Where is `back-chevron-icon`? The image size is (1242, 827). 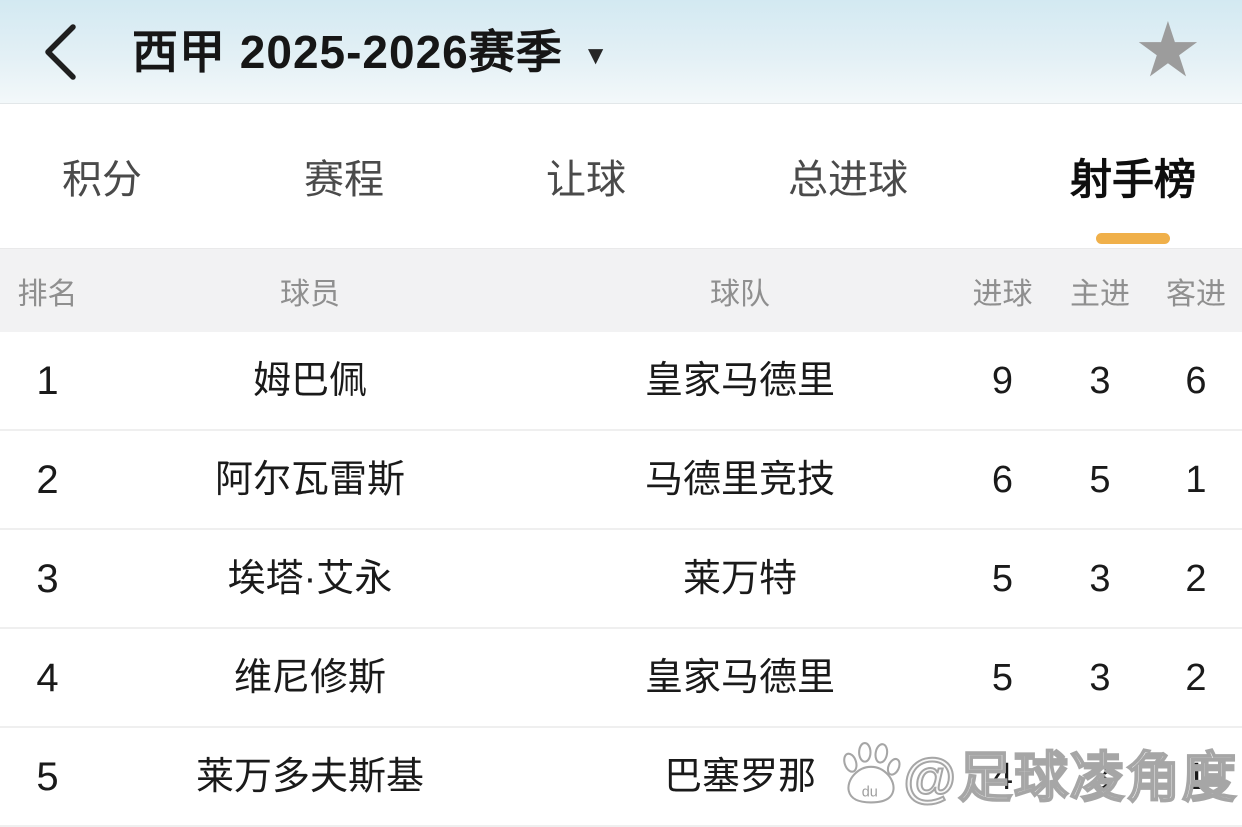
back-chevron-icon is located at coordinates (60, 51).